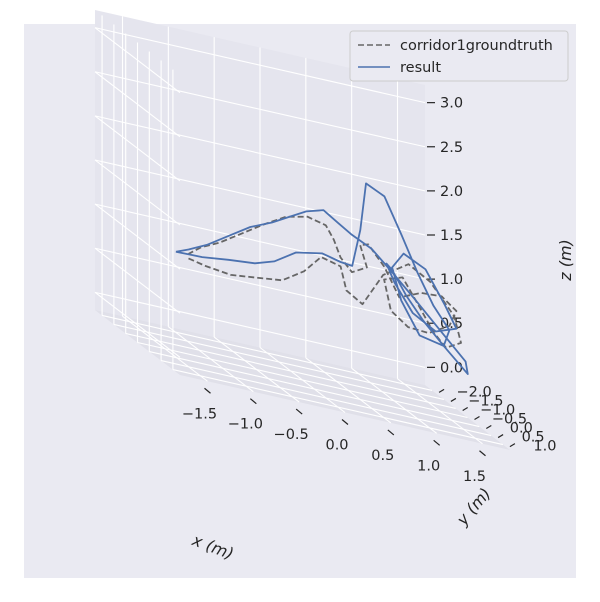  I want to click on z-tick-label: 3.0, so click(451, 104).